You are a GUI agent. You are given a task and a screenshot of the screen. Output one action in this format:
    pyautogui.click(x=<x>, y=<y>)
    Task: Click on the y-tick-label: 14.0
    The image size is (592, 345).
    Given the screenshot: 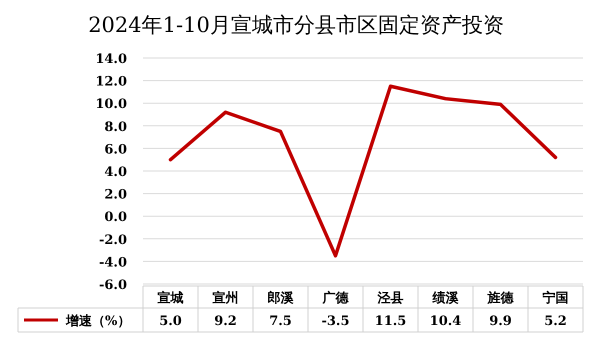 What is the action you would take?
    pyautogui.click(x=111, y=59)
    